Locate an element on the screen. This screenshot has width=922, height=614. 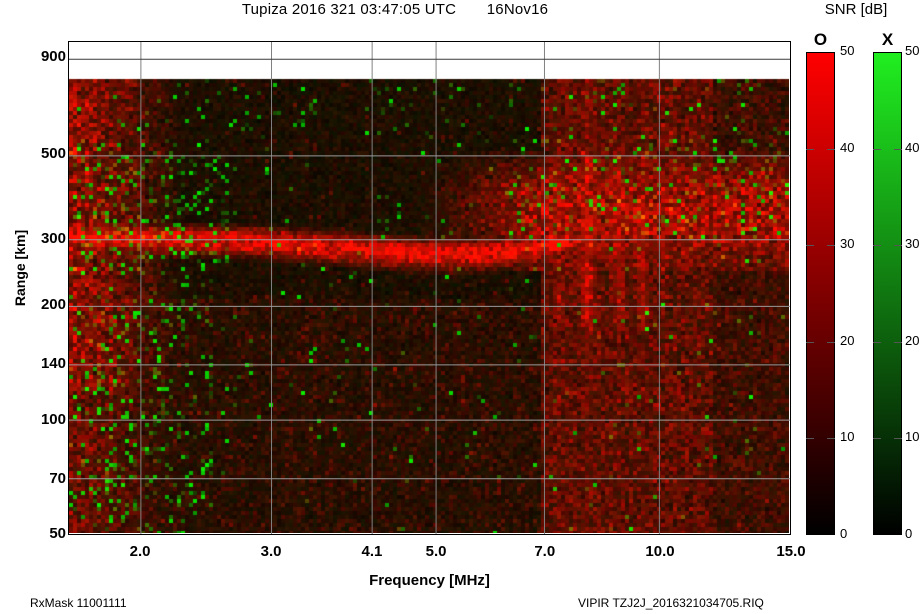
colorbar-o-symbol: O is located at coordinates (820, 39).